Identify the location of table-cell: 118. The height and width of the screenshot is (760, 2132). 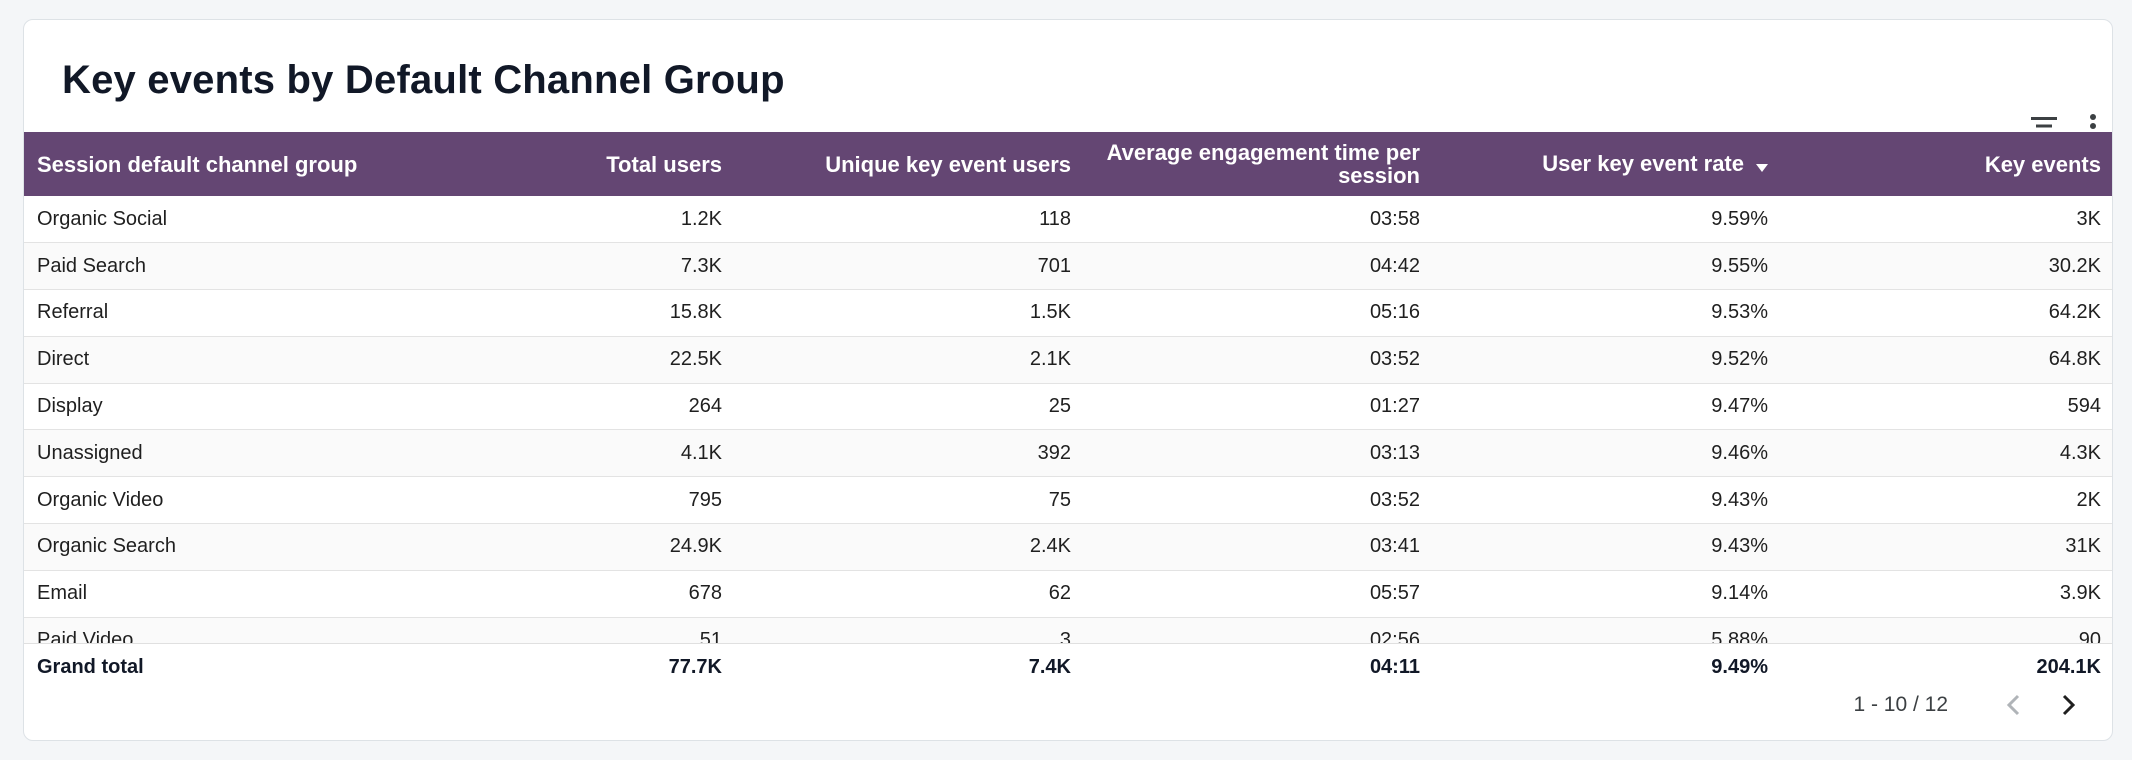
(909, 220).